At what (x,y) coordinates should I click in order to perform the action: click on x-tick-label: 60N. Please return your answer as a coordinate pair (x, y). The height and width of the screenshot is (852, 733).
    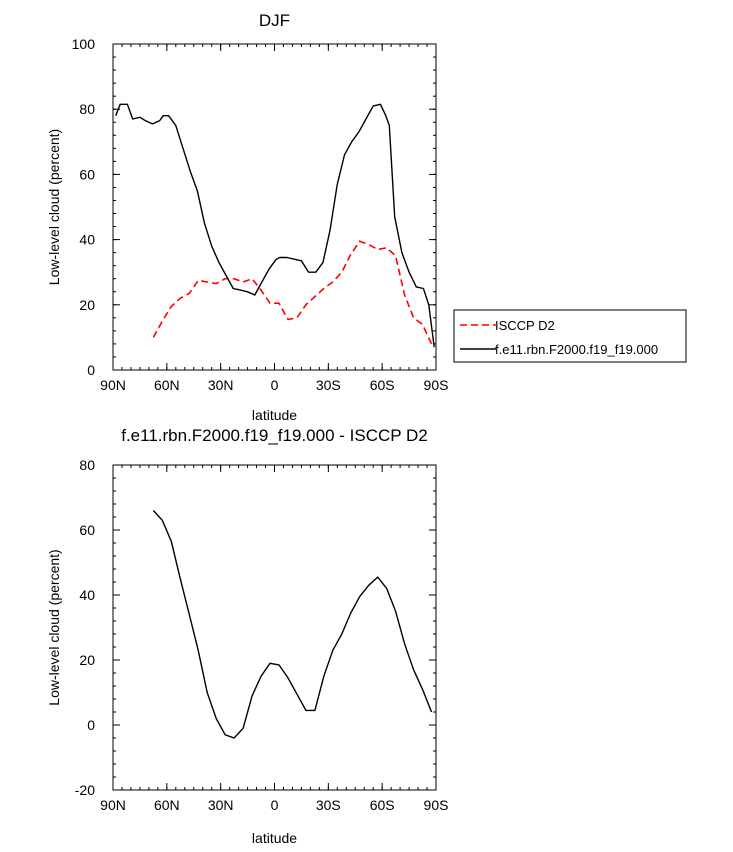
    Looking at the image, I should click on (167, 385).